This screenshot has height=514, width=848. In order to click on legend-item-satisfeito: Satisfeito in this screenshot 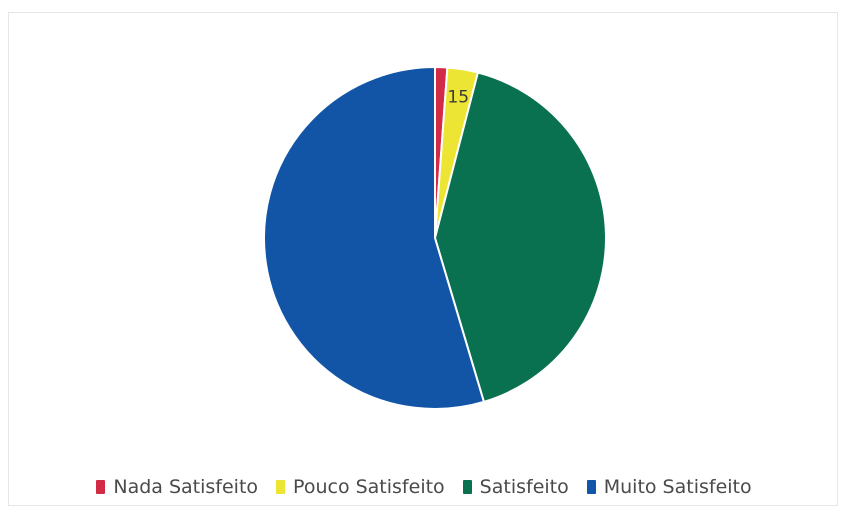, I will do `click(515, 487)`.